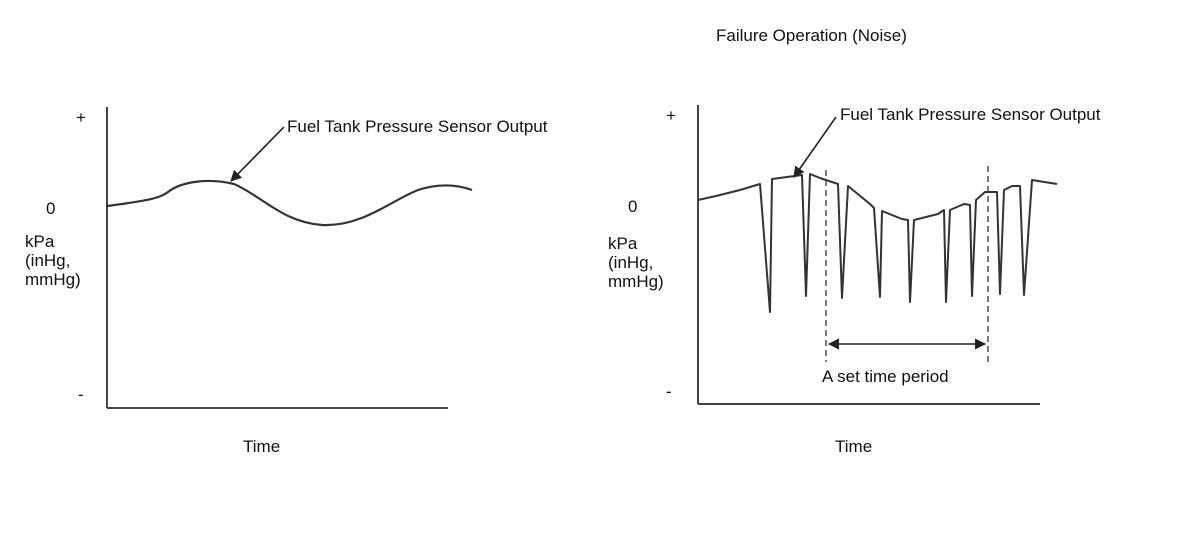  Describe the element at coordinates (671, 115) in the screenshot. I see `failure-y-plus-label: +` at that location.